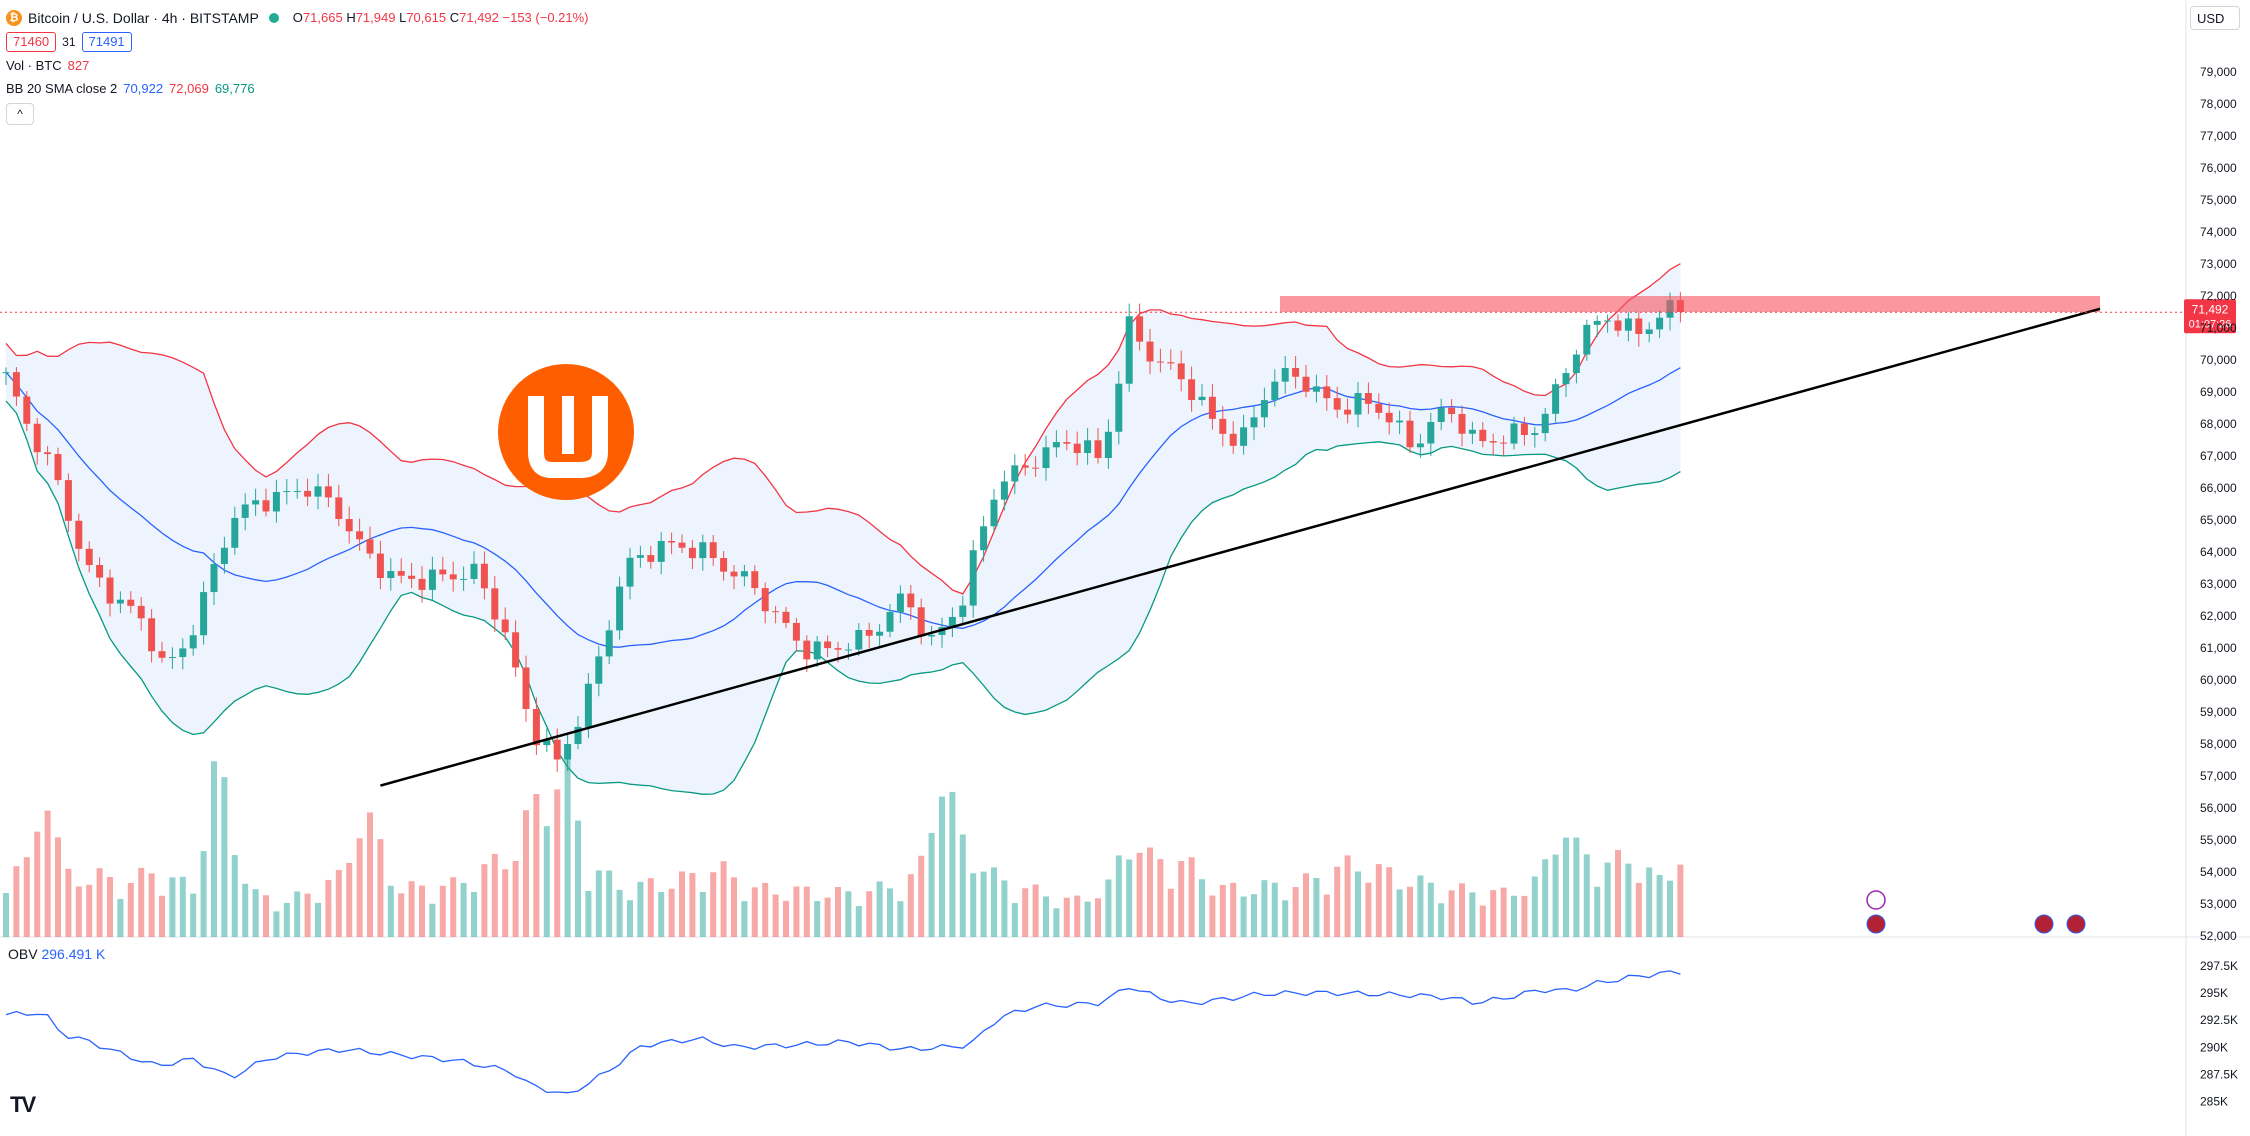 The height and width of the screenshot is (1136, 2250). Describe the element at coordinates (14, 18) in the screenshot. I see `bitcoin-icon: ₿` at that location.